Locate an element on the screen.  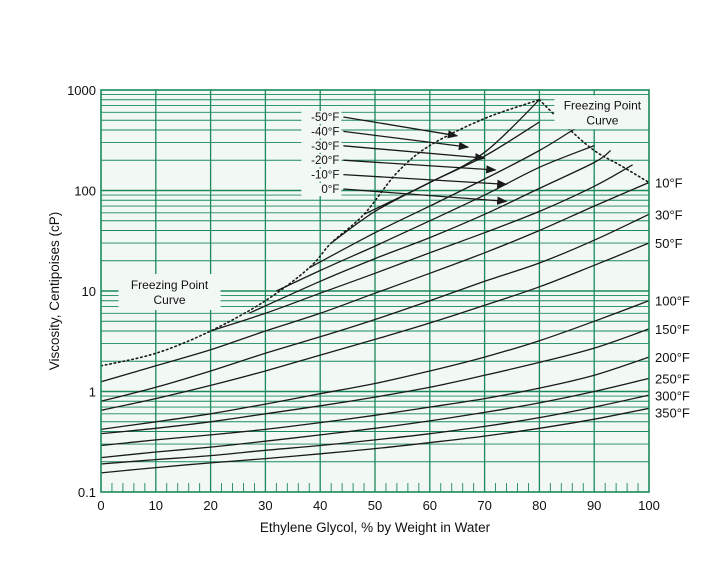
label-bg-minus-40f is located at coordinates (321, 132).